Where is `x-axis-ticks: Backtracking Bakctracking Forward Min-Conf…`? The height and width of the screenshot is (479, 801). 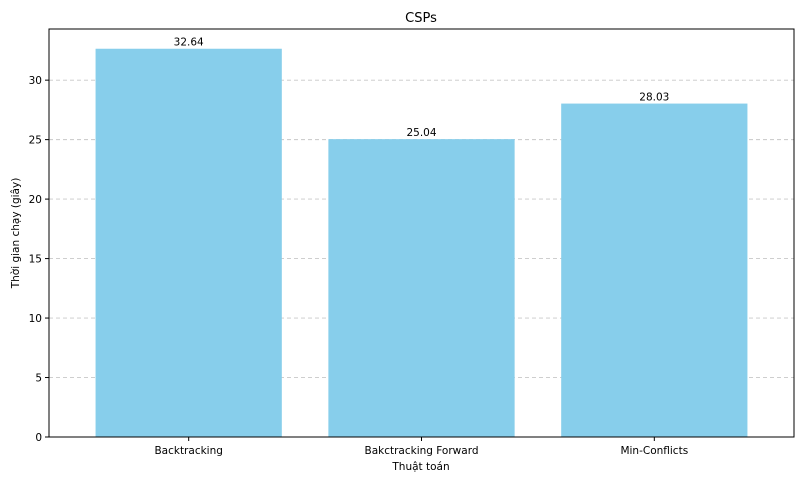
x-axis-ticks: Backtracking Bakctracking Forward Min-Conf… is located at coordinates (421, 447).